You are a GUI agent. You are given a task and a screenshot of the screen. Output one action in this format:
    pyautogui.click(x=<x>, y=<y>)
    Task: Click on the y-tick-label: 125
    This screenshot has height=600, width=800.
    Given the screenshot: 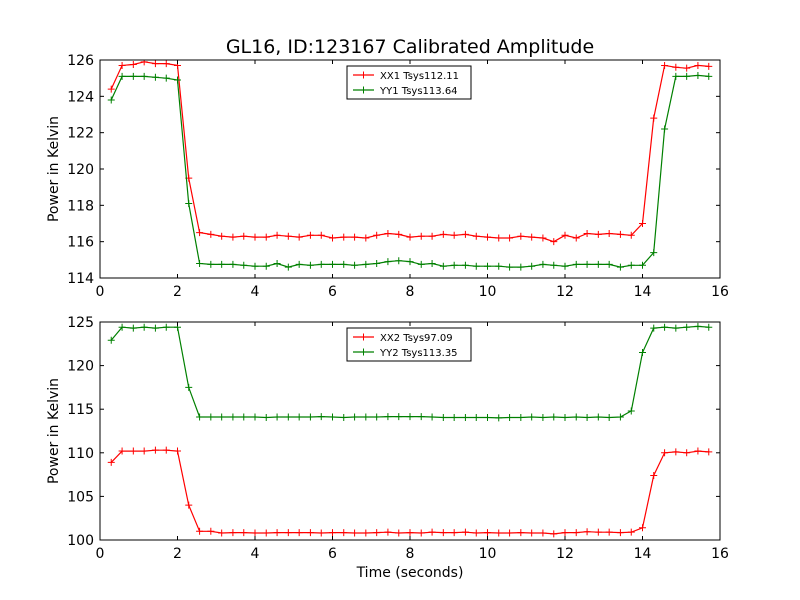 What is the action you would take?
    pyautogui.click(x=80, y=323)
    